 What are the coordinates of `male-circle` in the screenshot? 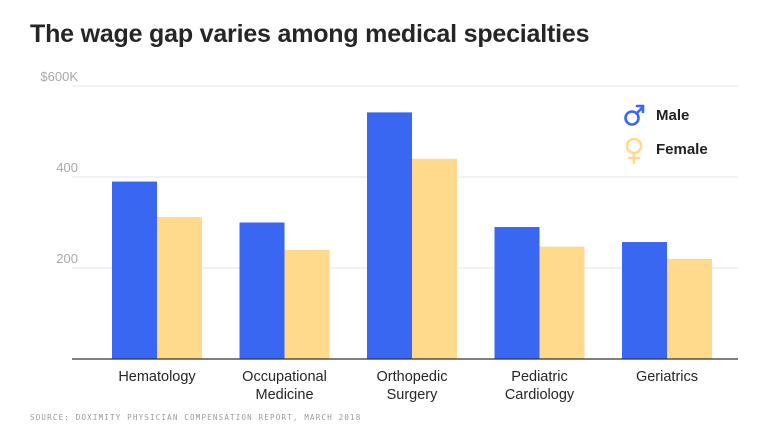 It's located at (632, 118).